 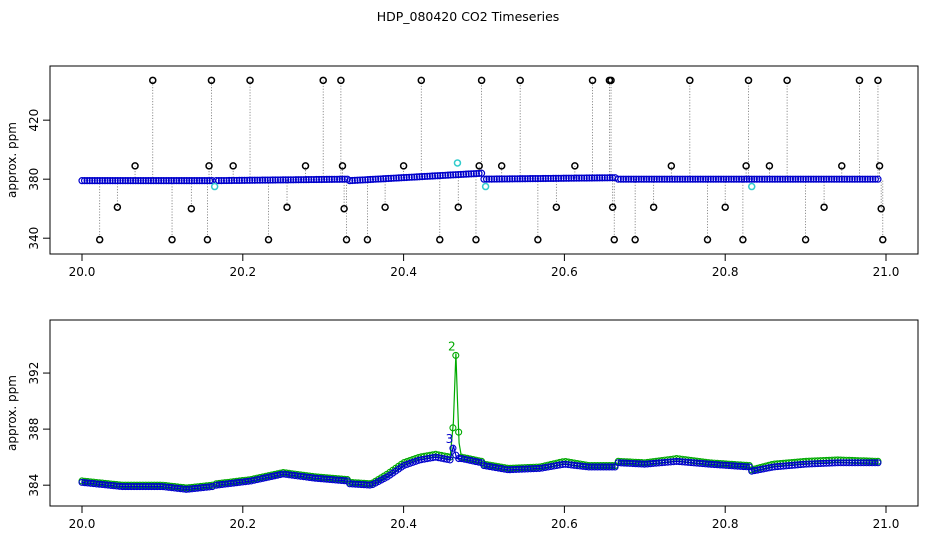 I want to click on series-marker-label: 2, so click(x=452, y=346).